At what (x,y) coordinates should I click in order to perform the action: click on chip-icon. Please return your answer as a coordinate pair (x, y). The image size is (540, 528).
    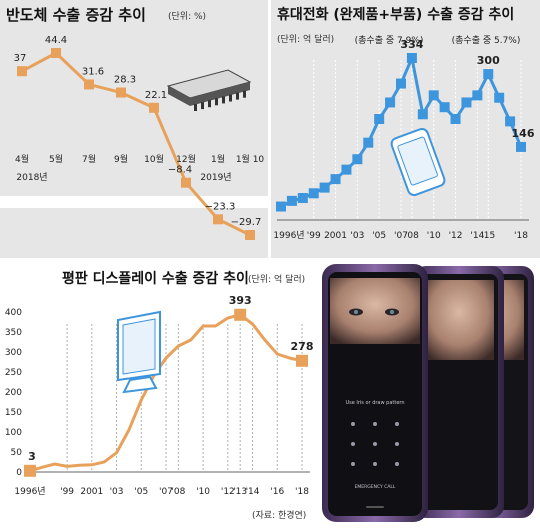
    Looking at the image, I should click on (209, 90).